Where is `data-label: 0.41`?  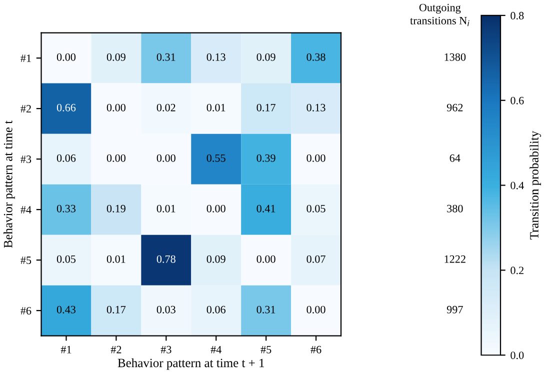 data-label: 0.41 is located at coordinates (266, 208).